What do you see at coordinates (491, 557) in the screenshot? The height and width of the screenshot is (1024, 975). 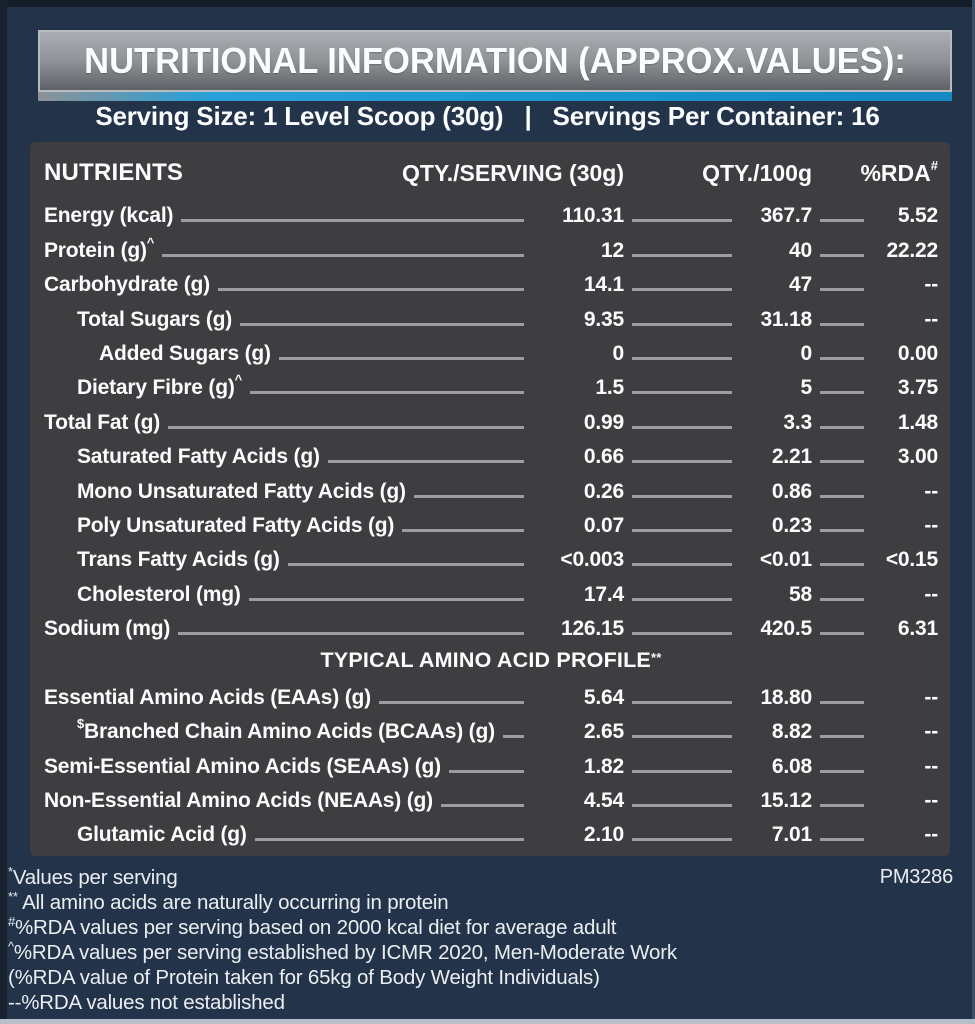 I see `table-row: Trans Fatty Acids (g) <0.003 <0.01 <0.15` at bounding box center [491, 557].